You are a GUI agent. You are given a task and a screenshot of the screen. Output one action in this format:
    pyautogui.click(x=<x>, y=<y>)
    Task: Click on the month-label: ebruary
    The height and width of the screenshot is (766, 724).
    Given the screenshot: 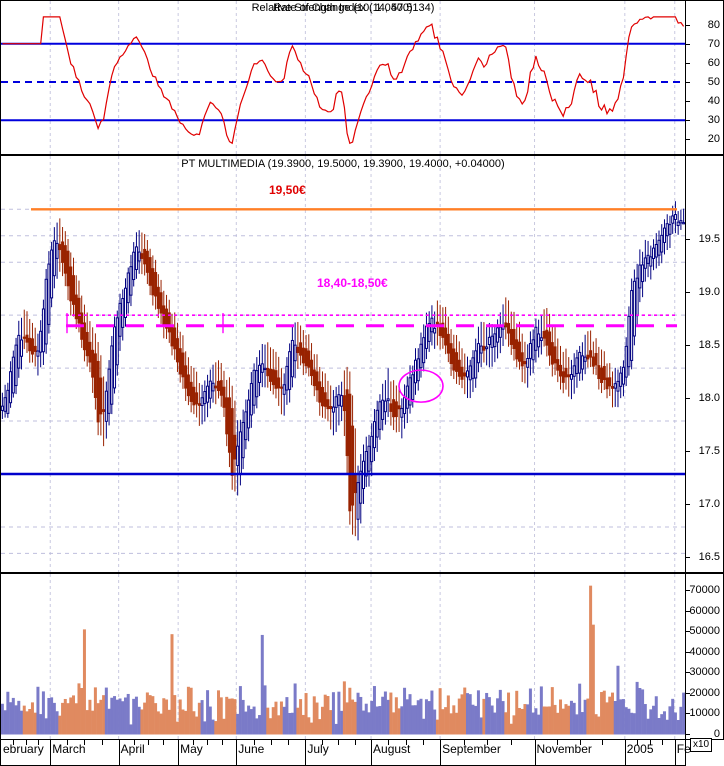 What is the action you would take?
    pyautogui.click(x=23, y=749)
    